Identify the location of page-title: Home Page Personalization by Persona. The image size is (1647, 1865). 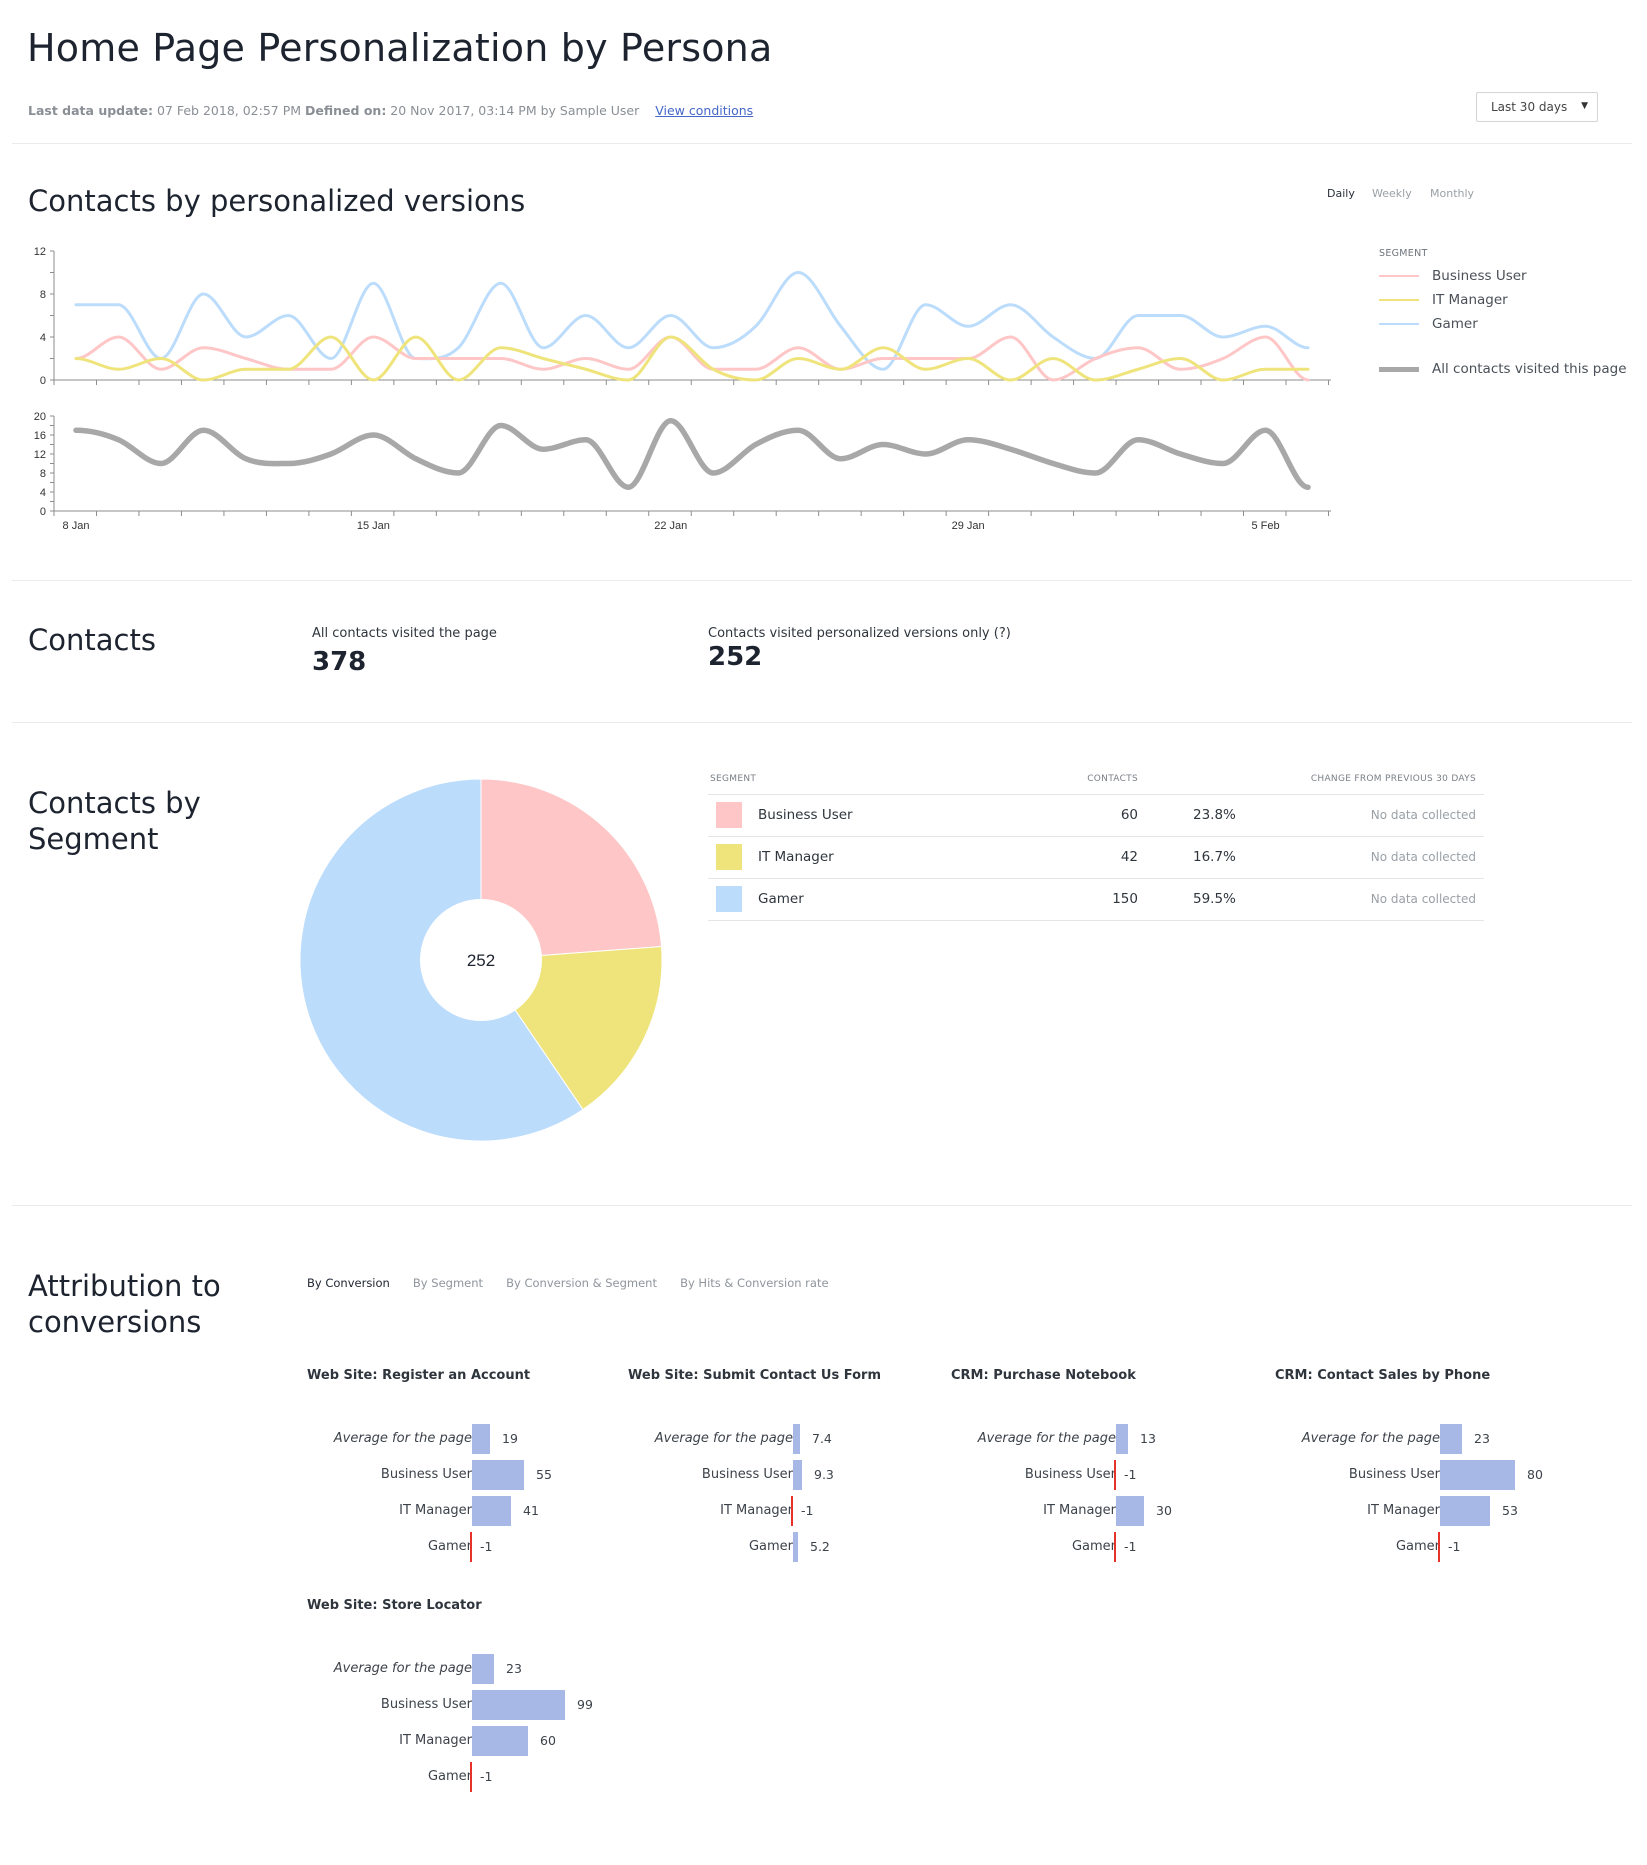
(400, 48).